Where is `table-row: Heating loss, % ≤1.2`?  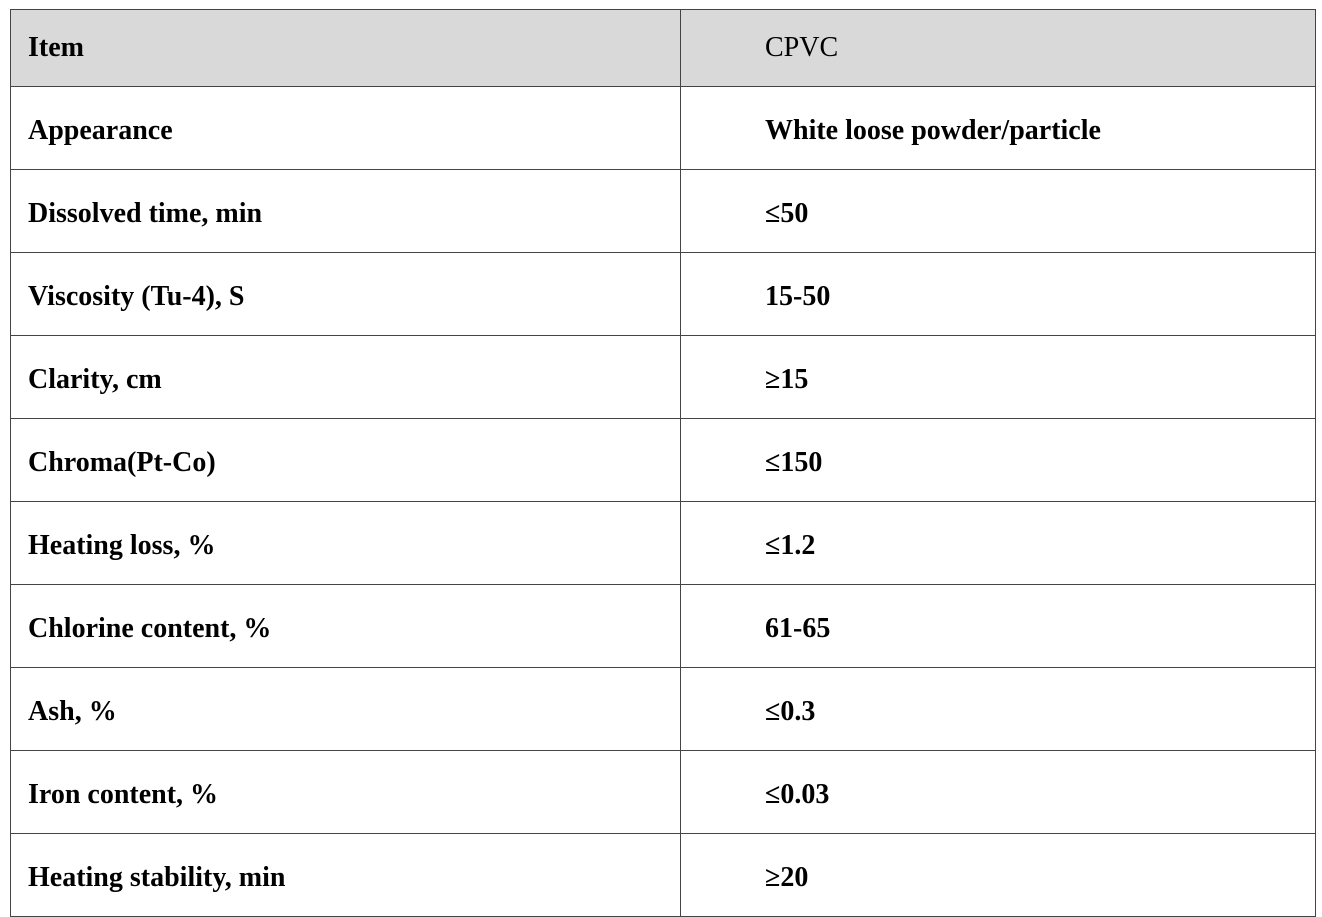
table-row: Heating loss, % ≤1.2 is located at coordinates (663, 543).